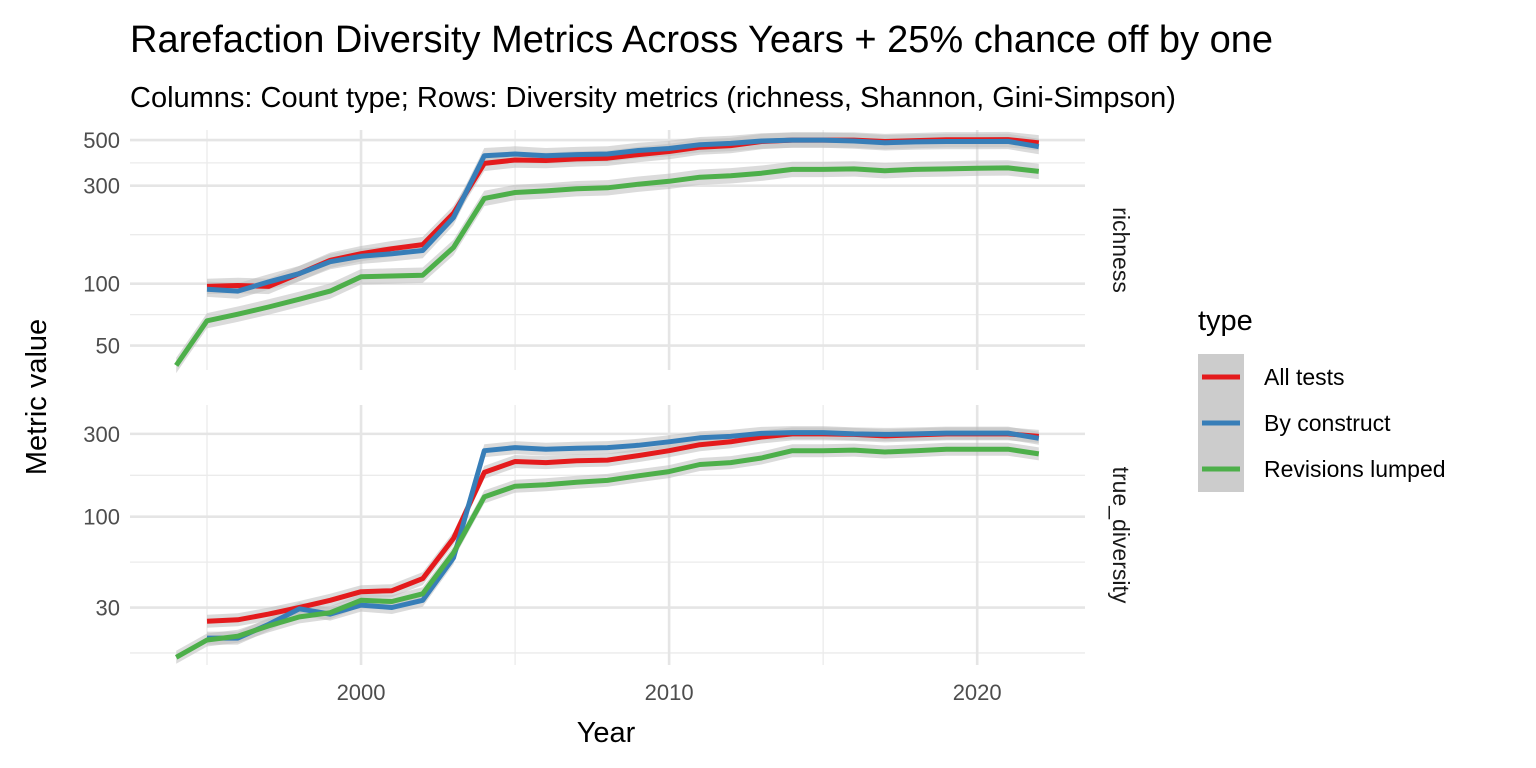  Describe the element at coordinates (37, 397) in the screenshot. I see `y-axis-title: Metric value` at that location.